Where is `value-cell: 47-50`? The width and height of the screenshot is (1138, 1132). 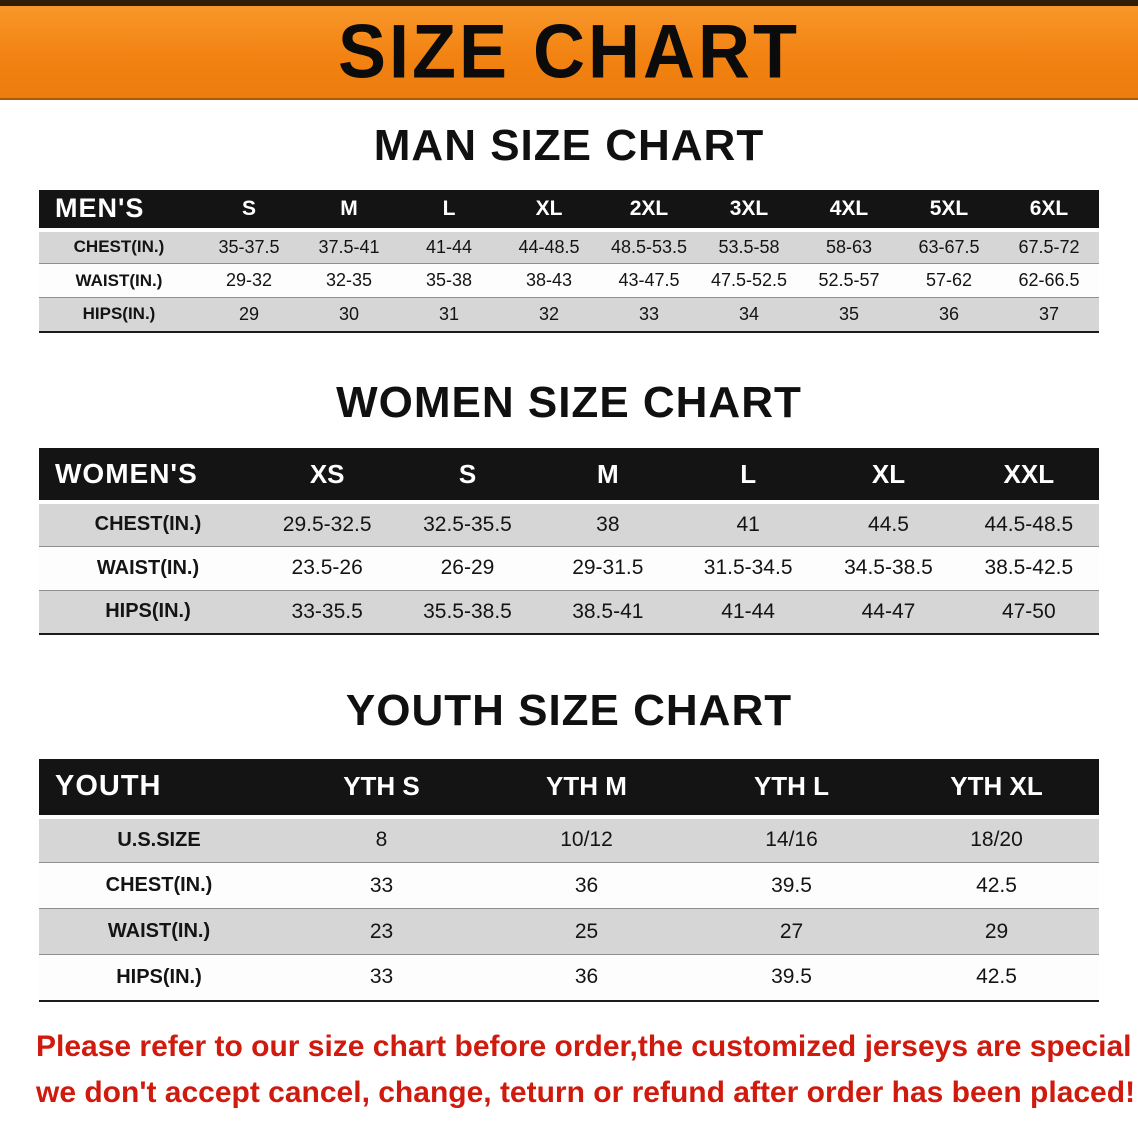 value-cell: 47-50 is located at coordinates (1028, 612).